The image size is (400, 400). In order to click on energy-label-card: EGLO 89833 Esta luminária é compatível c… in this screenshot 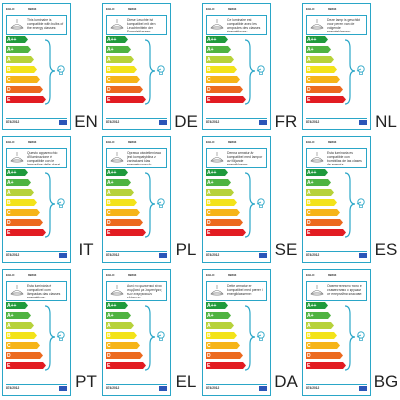, I will do `click(36, 332)`.